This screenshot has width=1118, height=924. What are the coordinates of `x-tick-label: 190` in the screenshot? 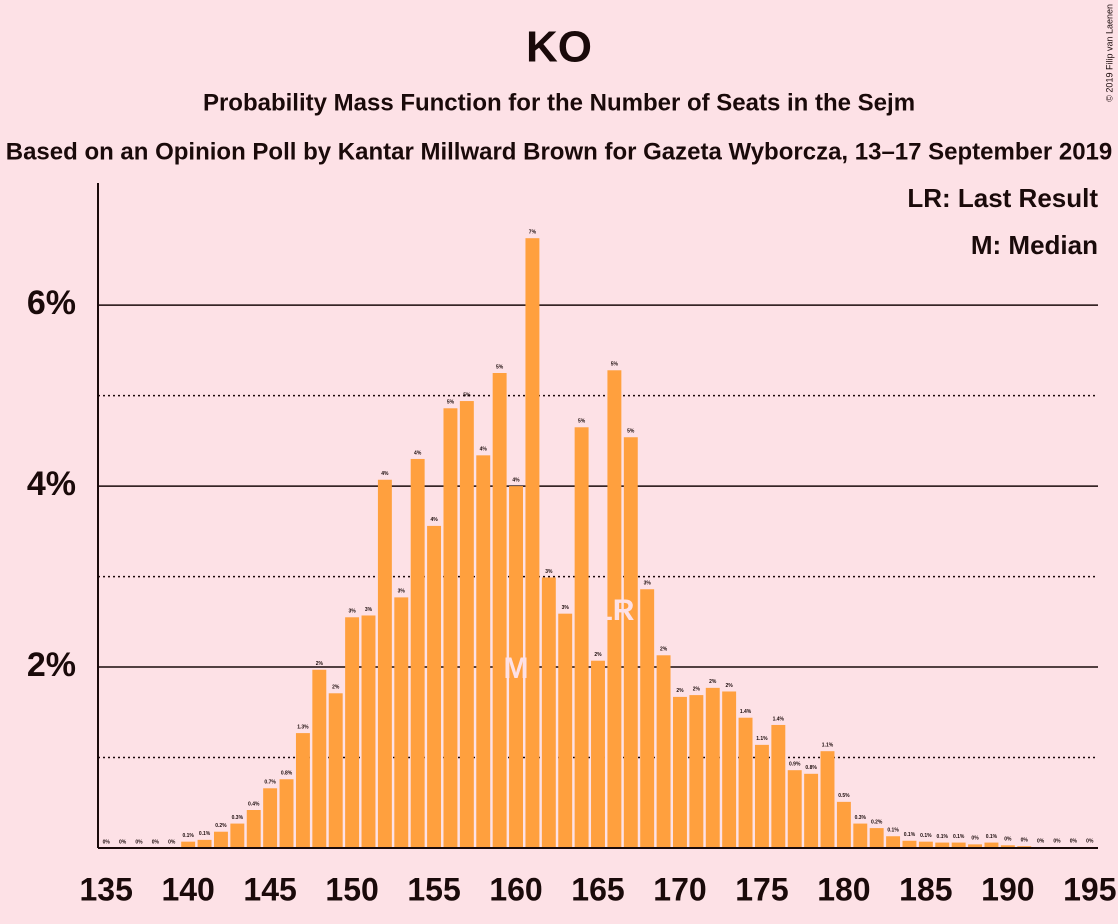 It's located at (1007, 889).